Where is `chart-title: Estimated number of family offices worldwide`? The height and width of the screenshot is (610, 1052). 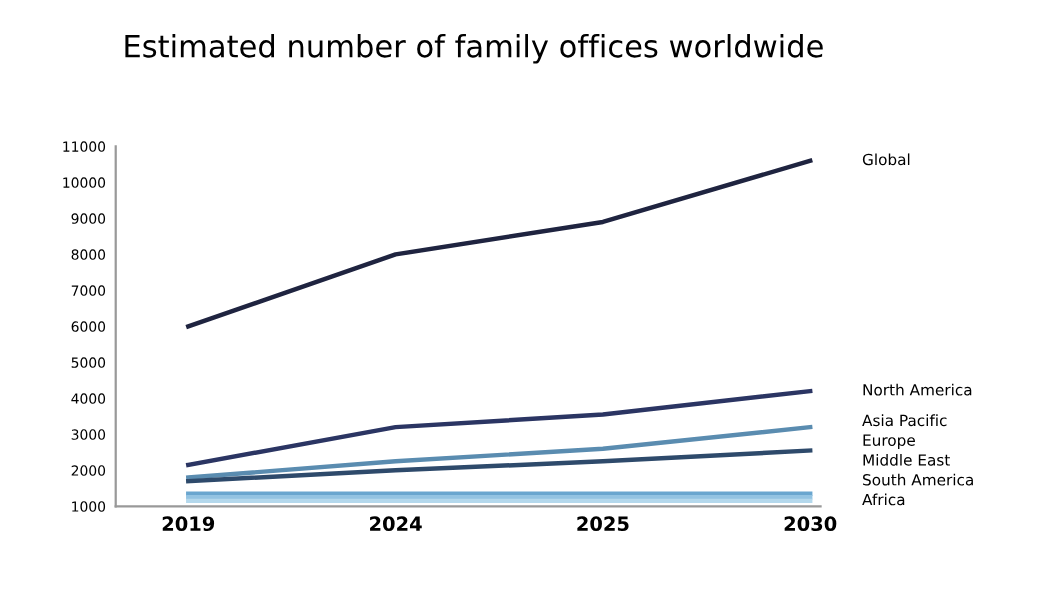
chart-title: Estimated number of family offices worldwide is located at coordinates (474, 49).